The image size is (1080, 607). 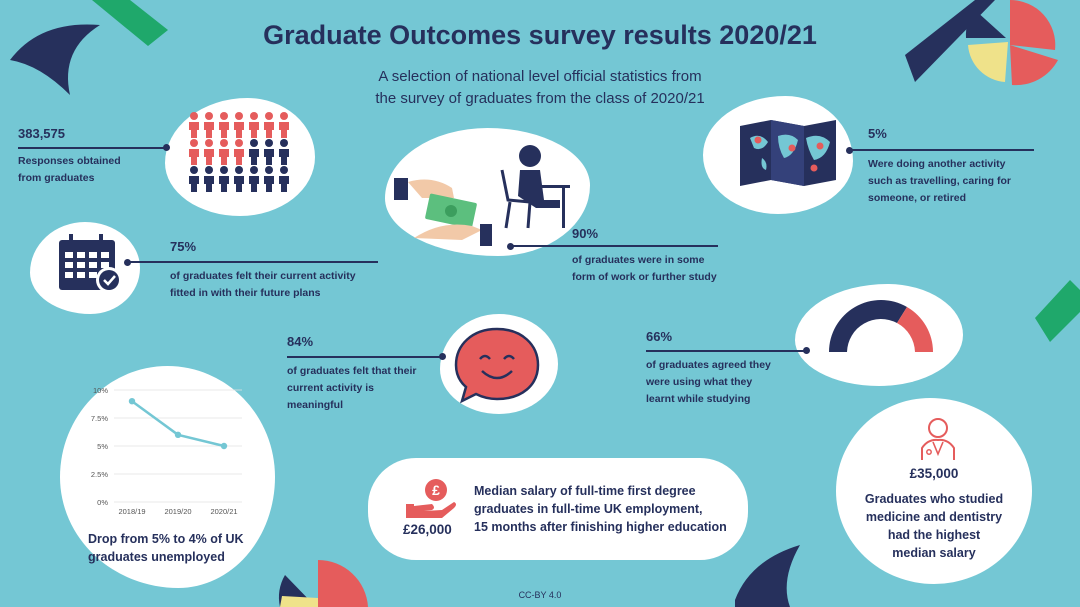 I want to click on medicine-blob, so click(x=934, y=491).